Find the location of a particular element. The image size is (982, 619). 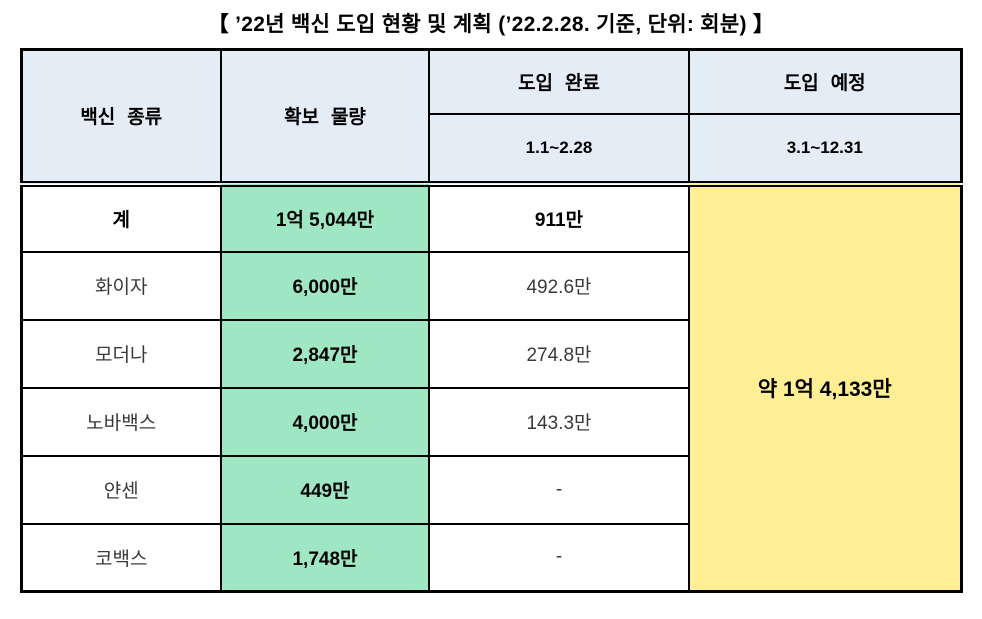

header-import-planned: 도입 예정 is located at coordinates (825, 81).